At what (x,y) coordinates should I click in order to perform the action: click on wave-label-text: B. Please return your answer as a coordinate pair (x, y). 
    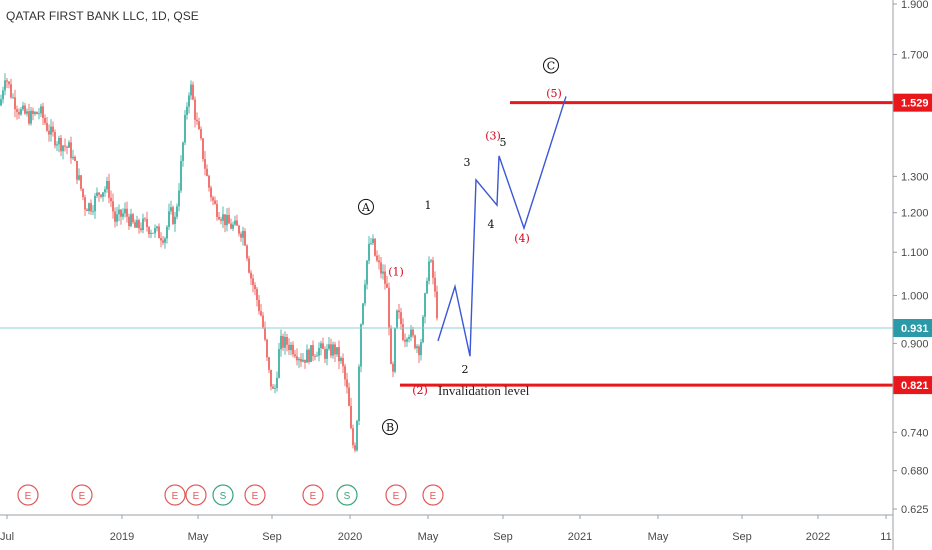
    Looking at the image, I should click on (390, 427).